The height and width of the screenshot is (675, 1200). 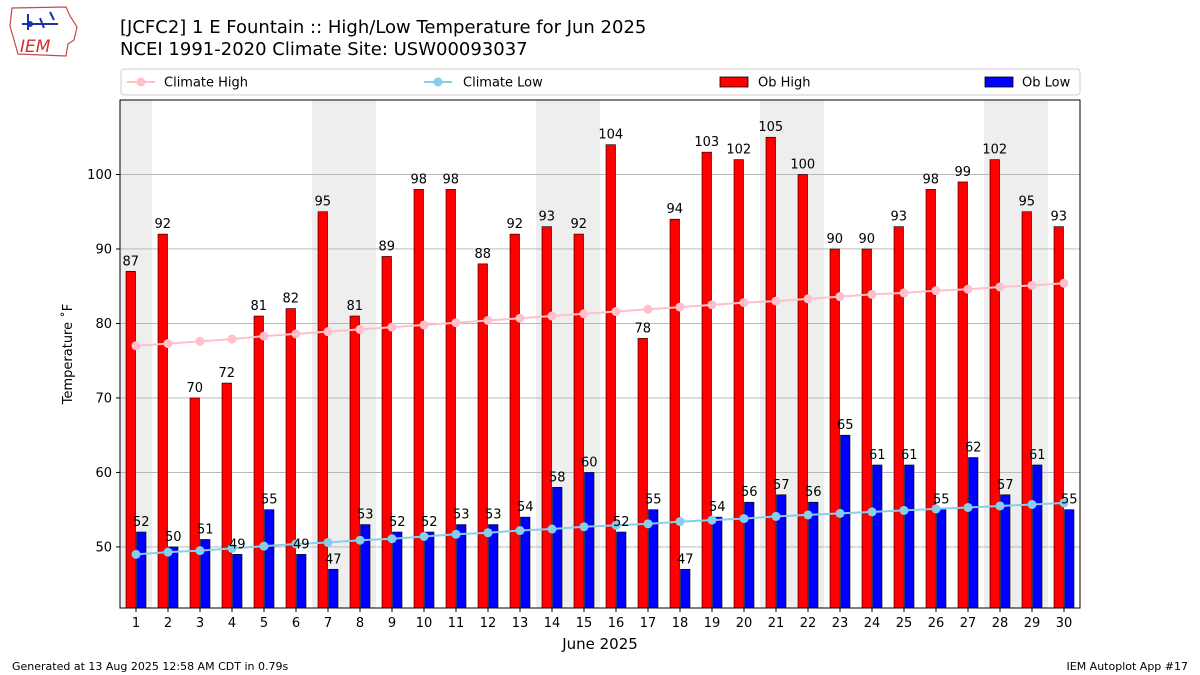 I want to click on ob-high-label-day-24: 90, so click(x=866, y=239).